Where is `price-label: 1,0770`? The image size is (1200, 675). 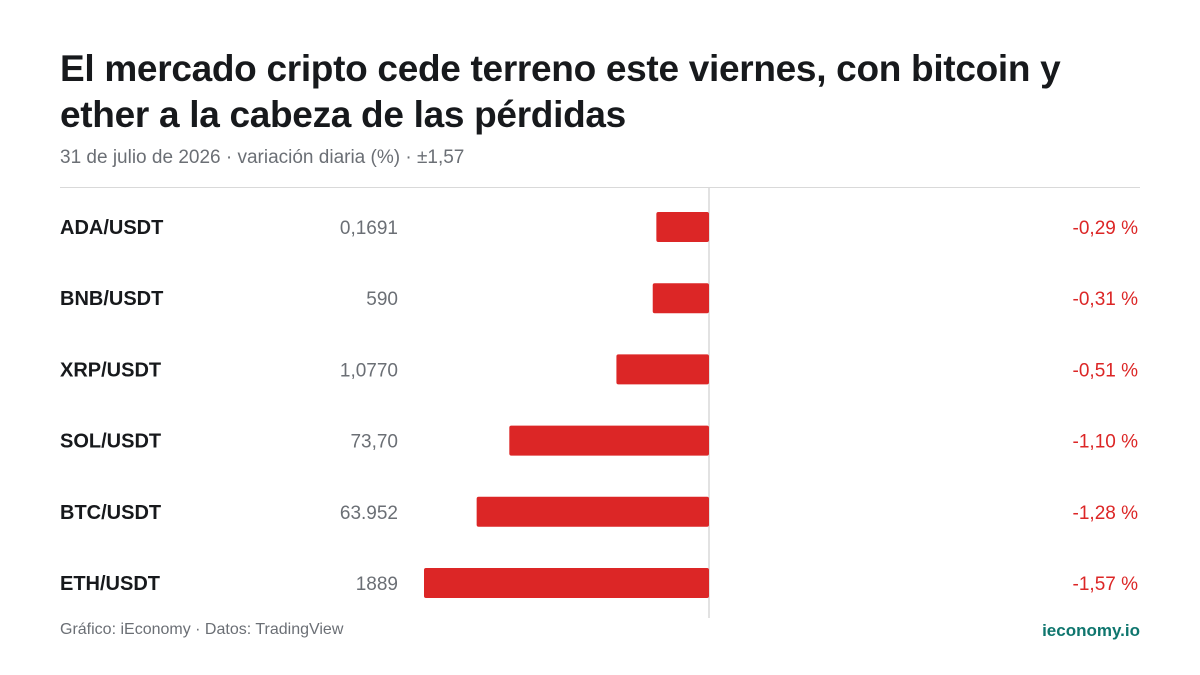
price-label: 1,0770 is located at coordinates (369, 370).